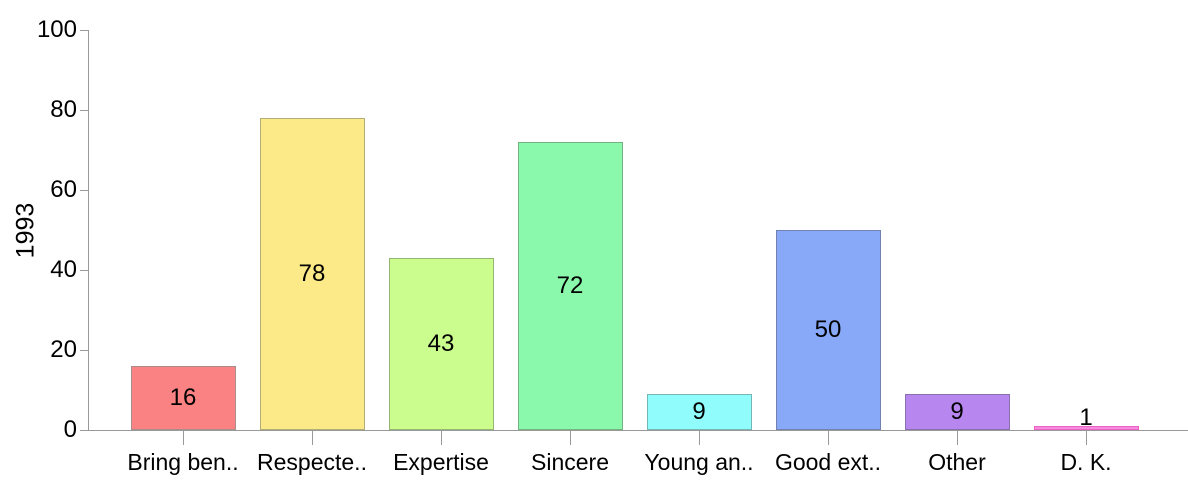  I want to click on y-tick-label: 100, so click(56, 29).